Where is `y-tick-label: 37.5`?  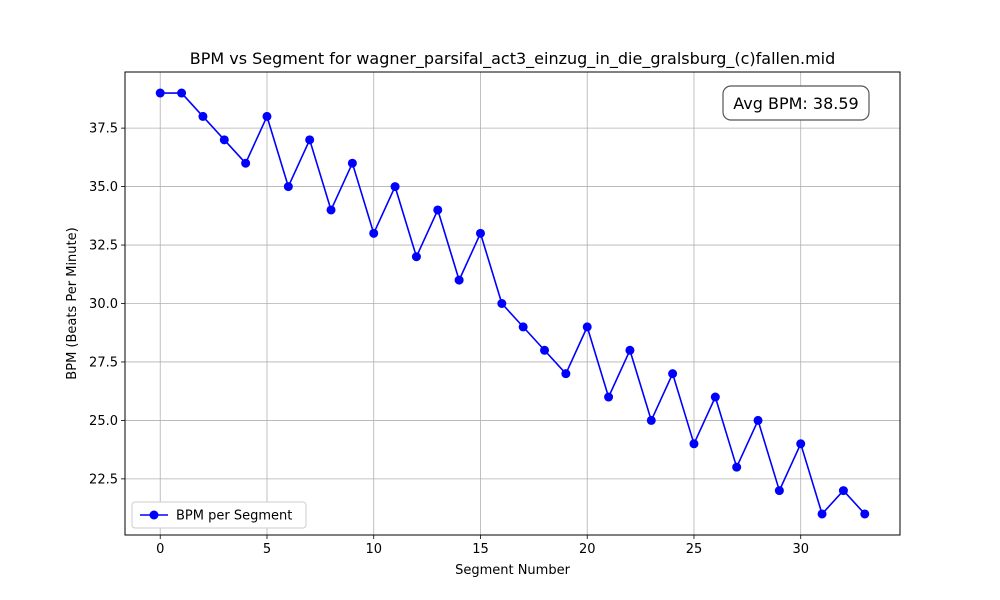 y-tick-label: 37.5 is located at coordinates (103, 129).